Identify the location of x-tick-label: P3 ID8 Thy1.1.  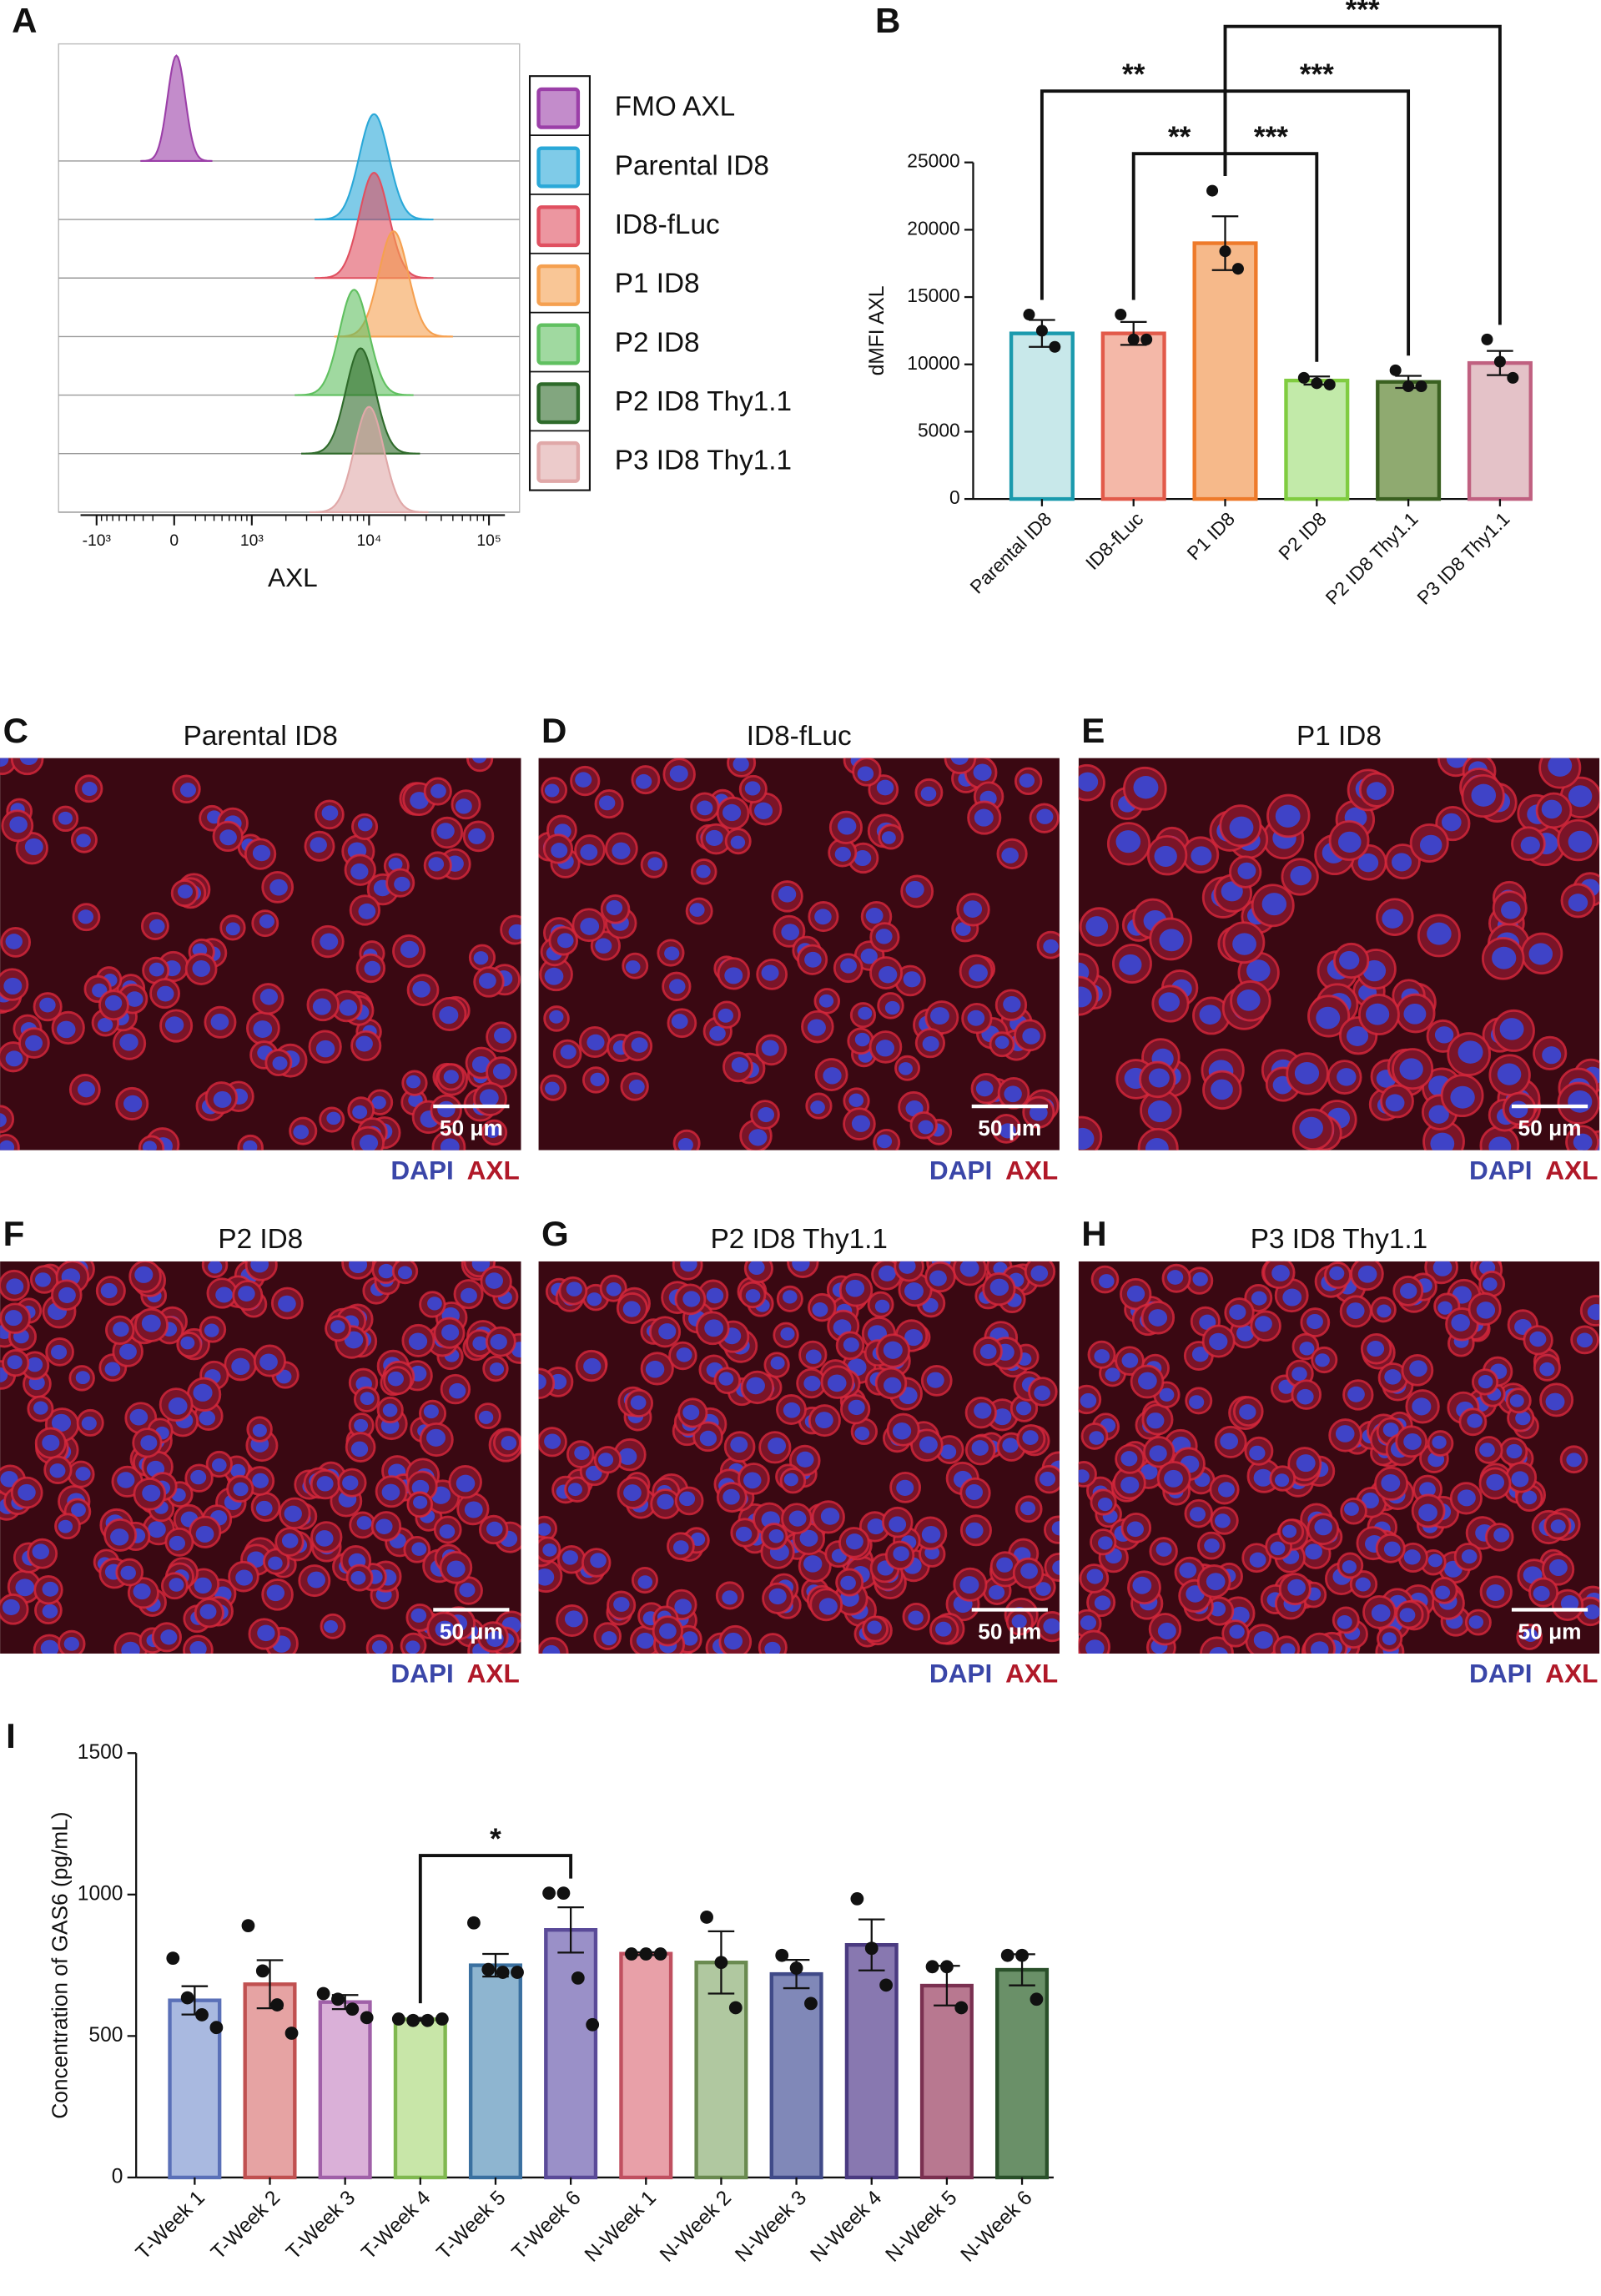
(1462, 558).